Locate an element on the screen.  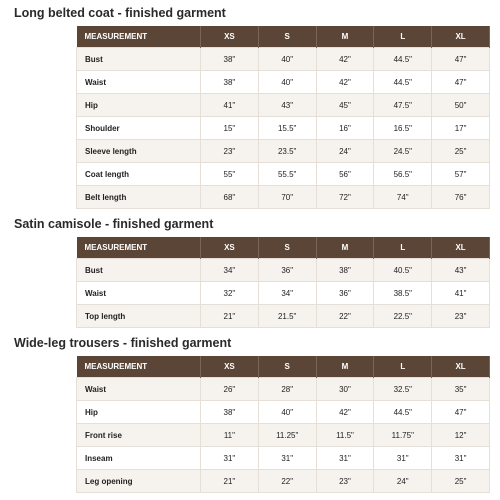
section-title: Wide-leg trousers - finished garment is located at coordinates (123, 343).